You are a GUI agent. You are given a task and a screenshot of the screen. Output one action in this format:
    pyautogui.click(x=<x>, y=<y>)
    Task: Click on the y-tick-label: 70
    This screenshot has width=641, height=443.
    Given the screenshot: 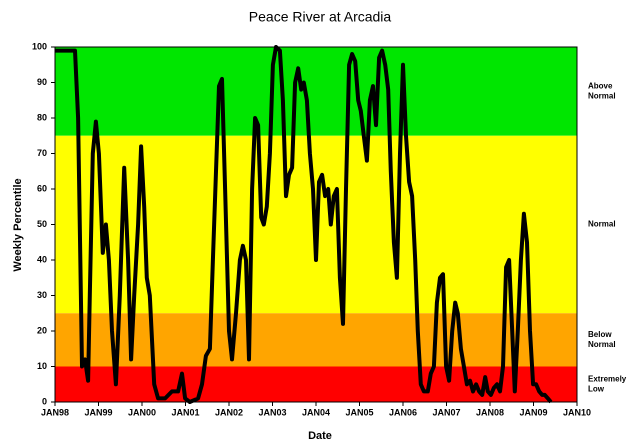 What is the action you would take?
    pyautogui.click(x=42, y=153)
    